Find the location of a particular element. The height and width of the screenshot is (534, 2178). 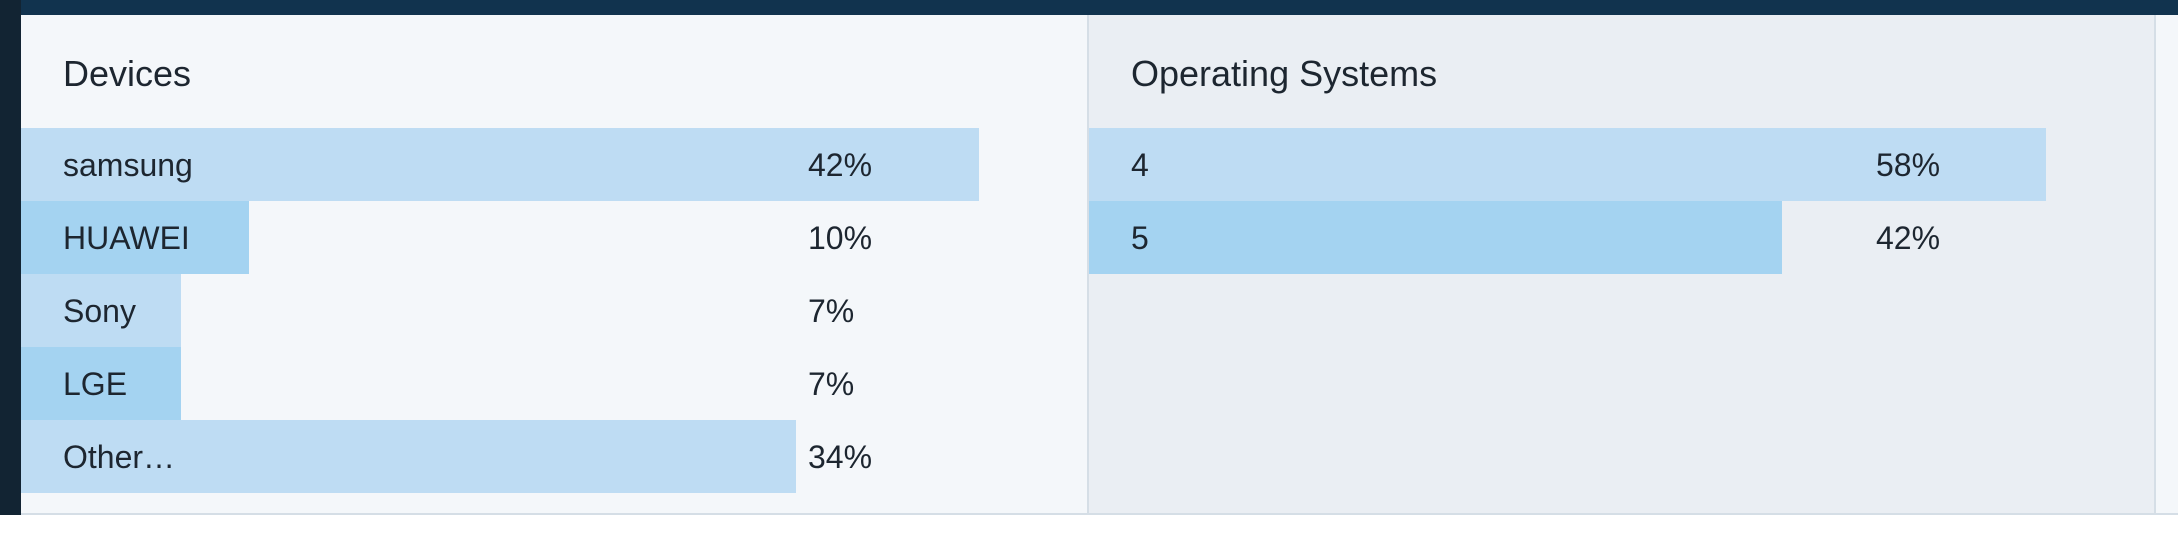

bar-category-label: samsung is located at coordinates (128, 164).